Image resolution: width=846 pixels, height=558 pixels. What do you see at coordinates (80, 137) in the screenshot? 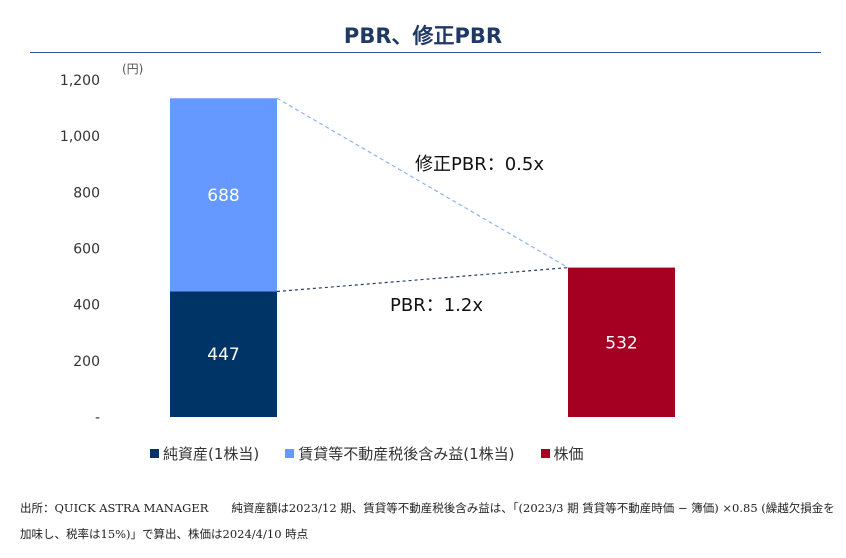
I see `y-tick-label: 1,000` at bounding box center [80, 137].